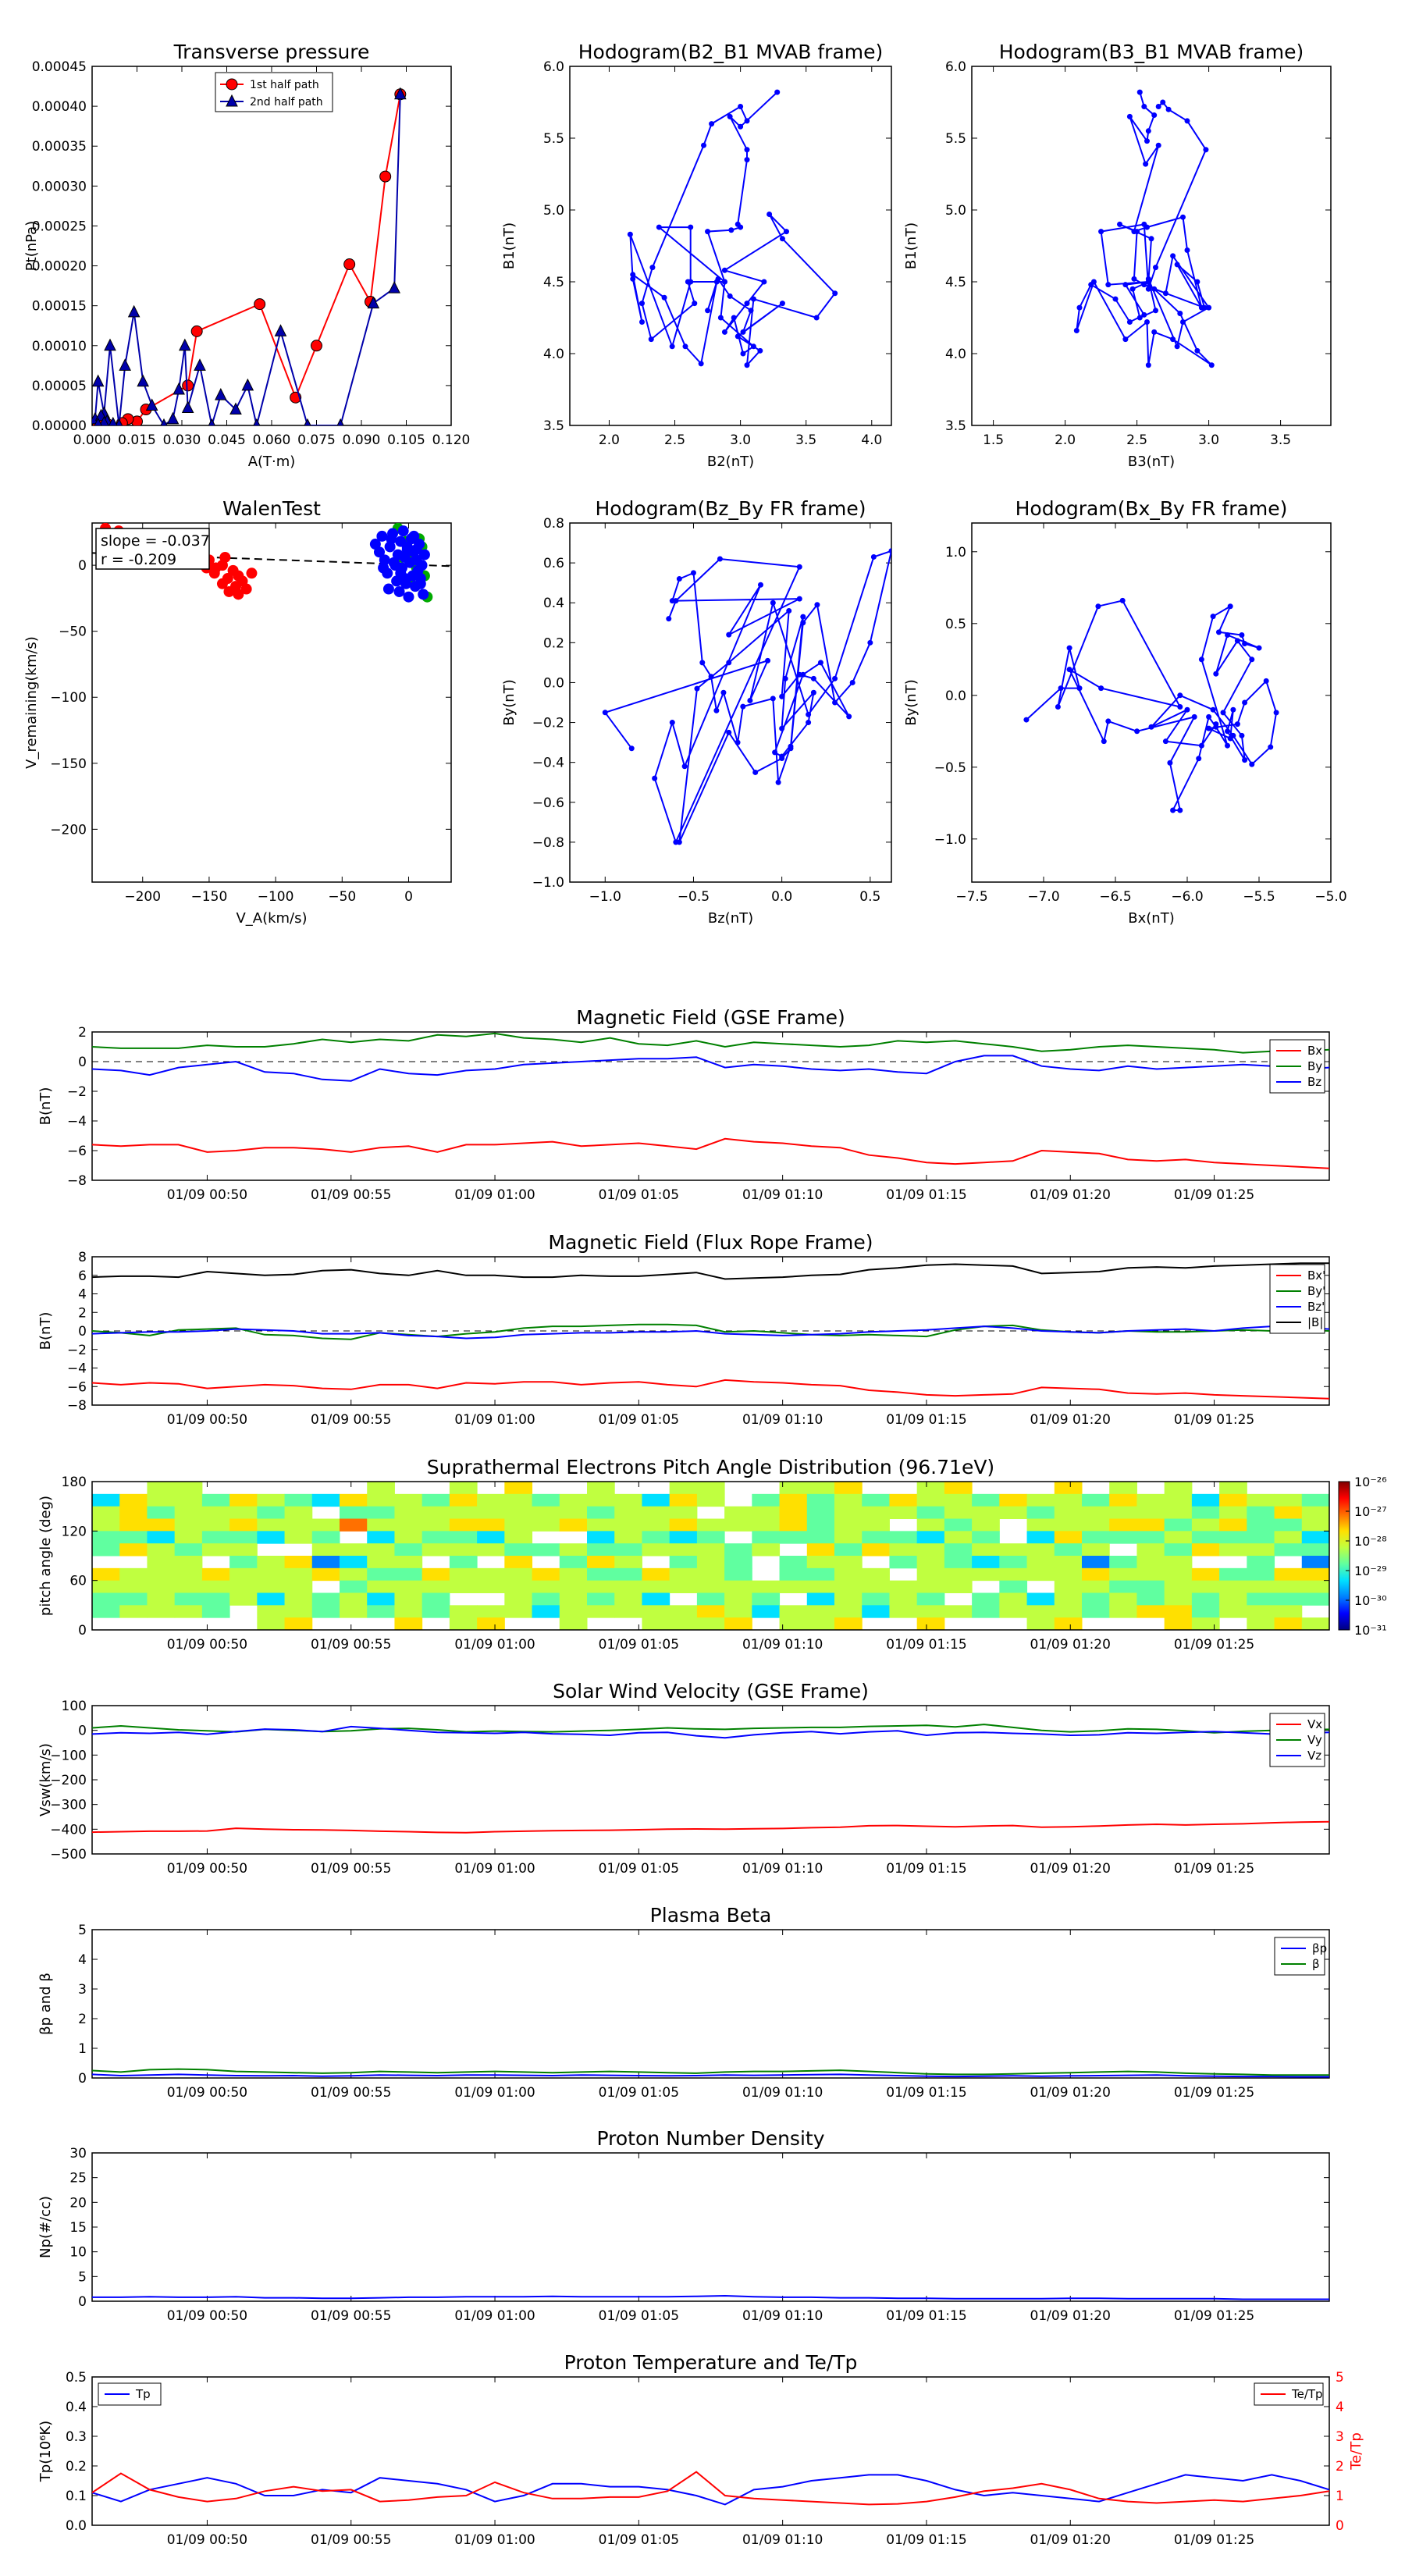  I want to click on x-tick-label: 0.120, so click(451, 440).